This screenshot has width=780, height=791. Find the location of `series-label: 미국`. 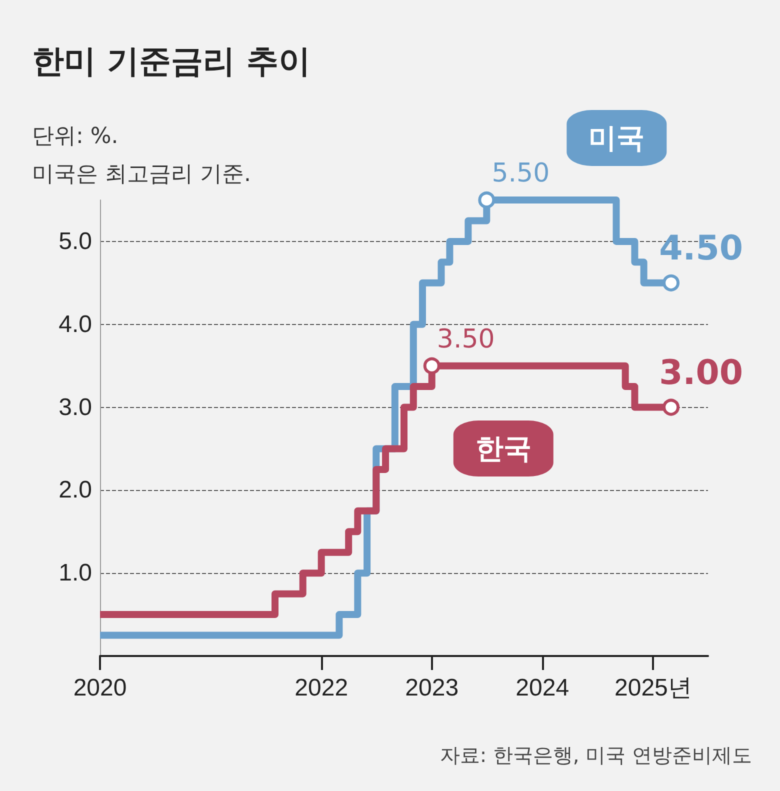

series-label: 미국 is located at coordinates (616, 138).